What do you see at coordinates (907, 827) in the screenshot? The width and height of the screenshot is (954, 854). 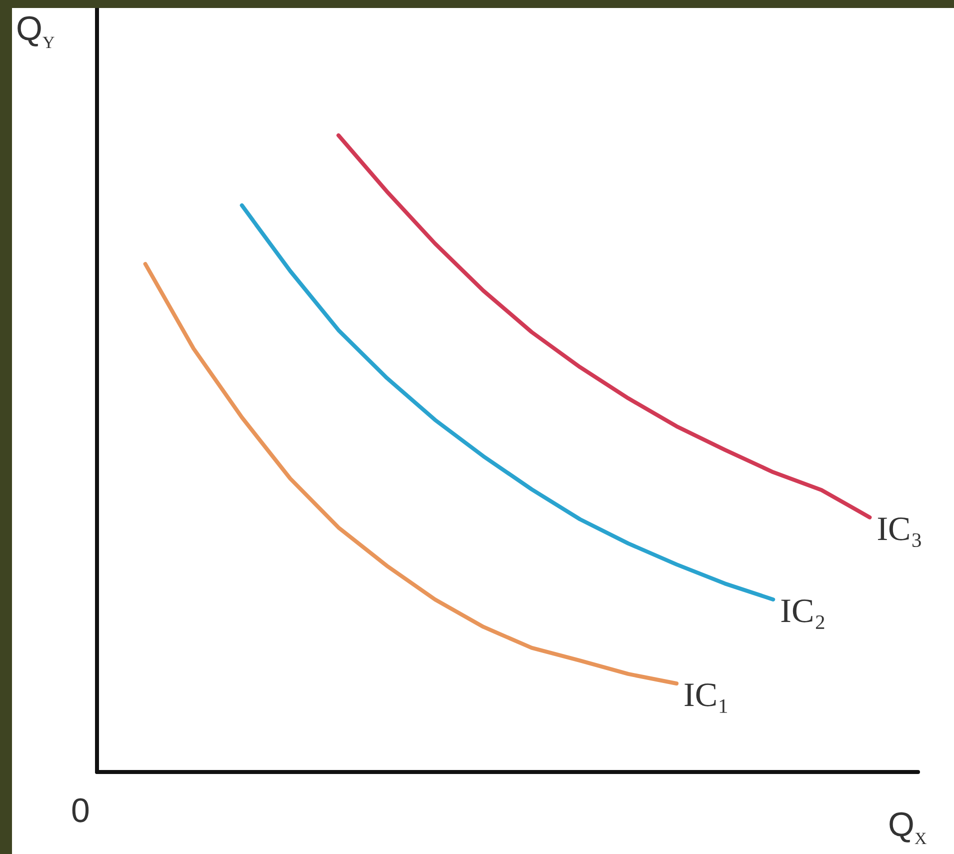 I see `x-axis-title: Q$_{X}$` at bounding box center [907, 827].